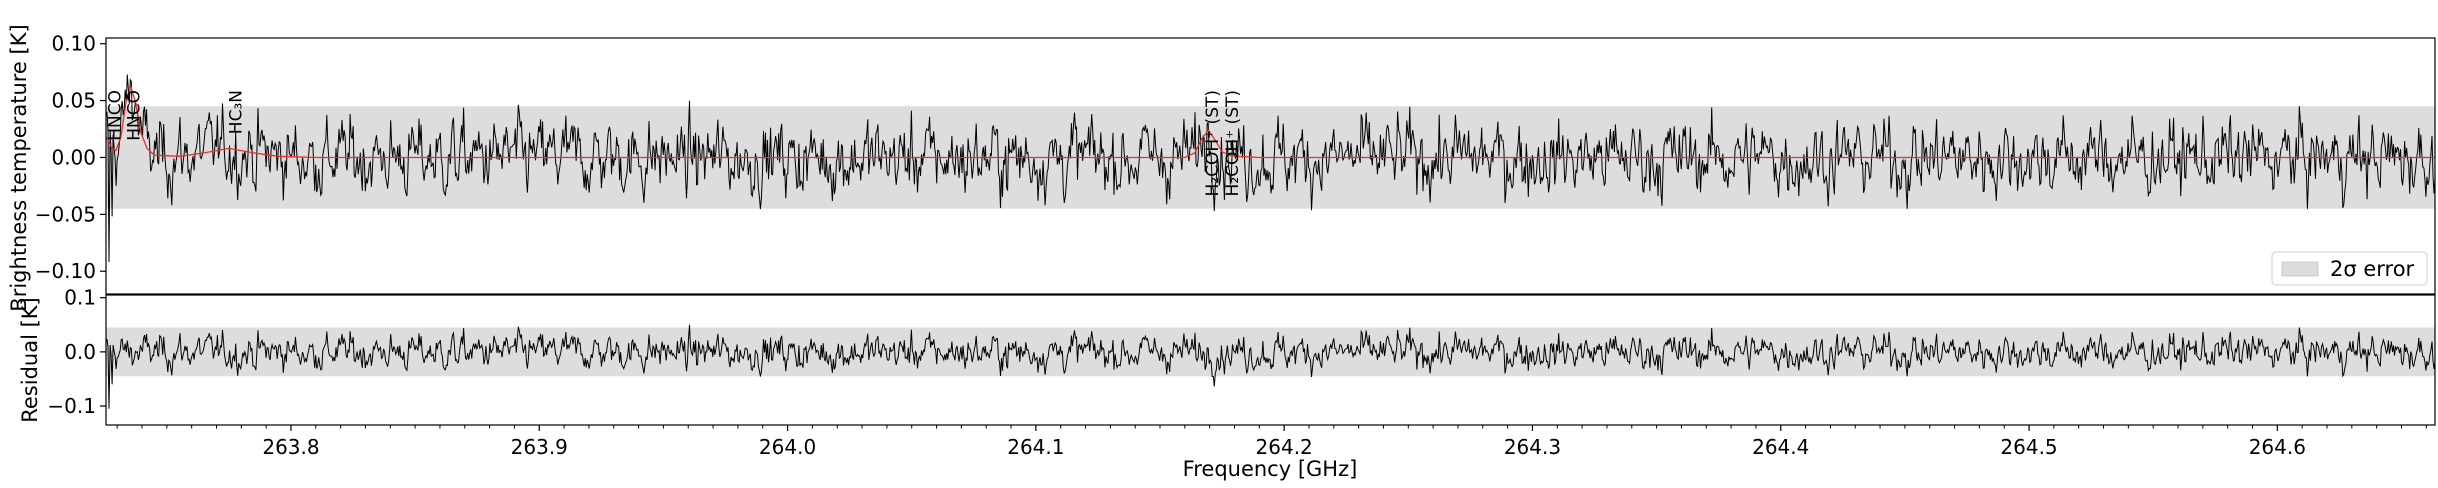 Image resolution: width=2438 pixels, height=488 pixels. What do you see at coordinates (65, 271) in the screenshot?
I see `spectrum-y-tick-label: −0.10` at bounding box center [65, 271].